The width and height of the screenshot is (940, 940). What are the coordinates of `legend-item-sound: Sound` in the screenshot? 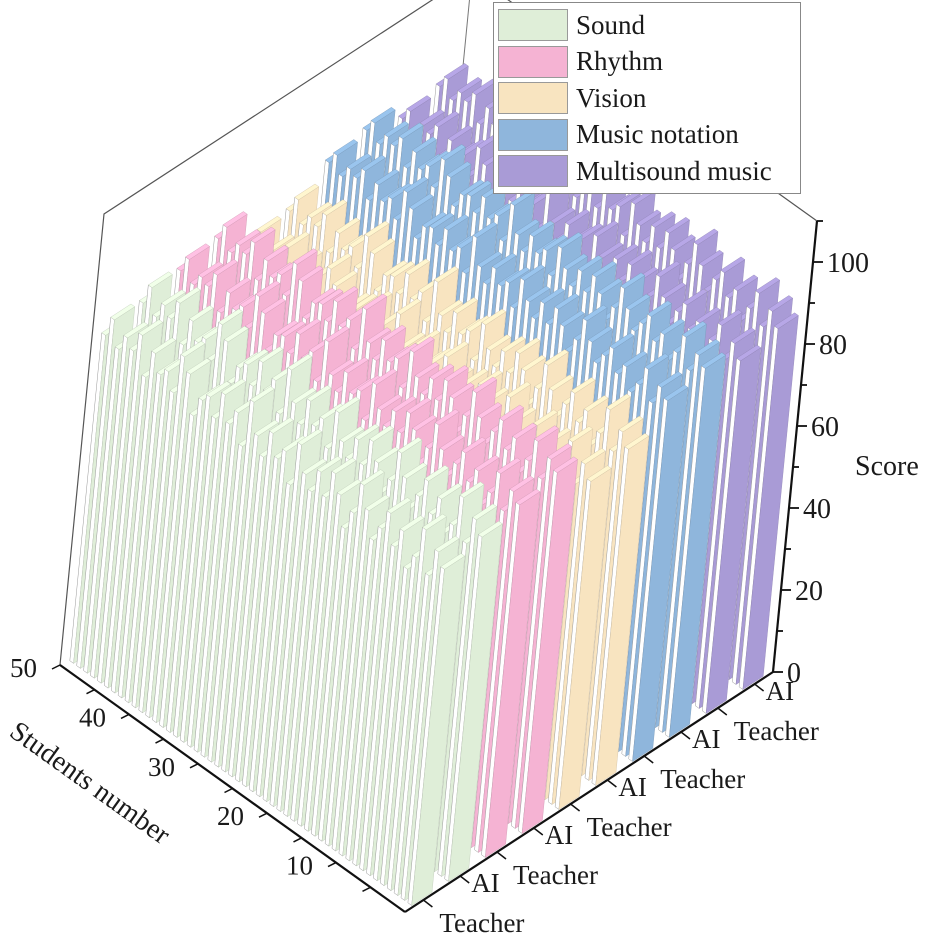 It's located at (647, 25).